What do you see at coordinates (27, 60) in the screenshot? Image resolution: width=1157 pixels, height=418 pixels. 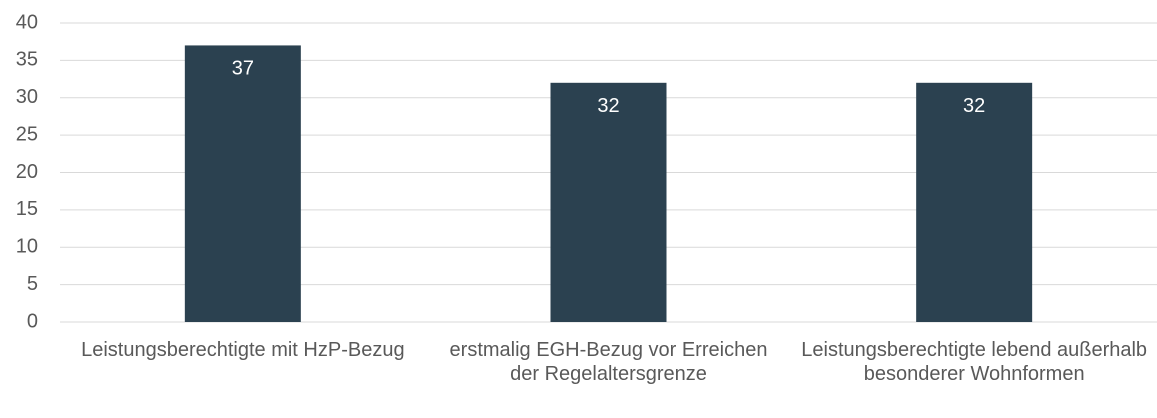 I see `y-tick-label: 35` at bounding box center [27, 60].